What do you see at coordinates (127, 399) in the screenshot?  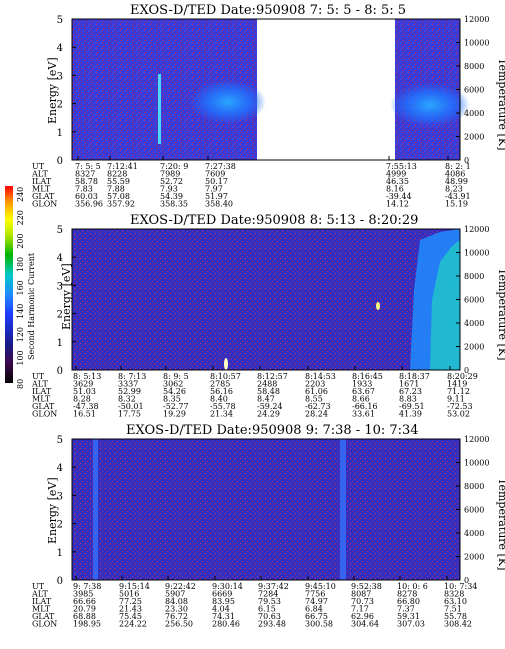 I see `table-cell: 8.32` at bounding box center [127, 399].